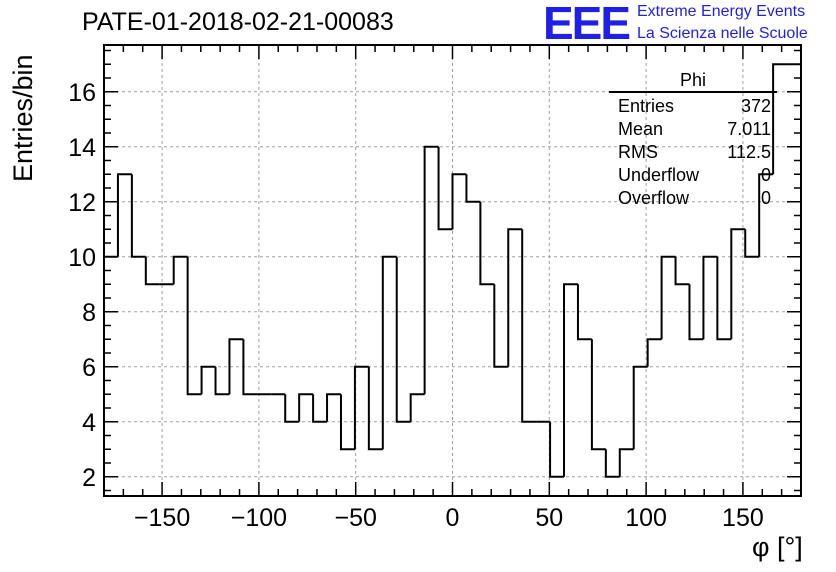 The width and height of the screenshot is (836, 572). What do you see at coordinates (549, 518) in the screenshot?
I see `x-tick-label: 50` at bounding box center [549, 518].